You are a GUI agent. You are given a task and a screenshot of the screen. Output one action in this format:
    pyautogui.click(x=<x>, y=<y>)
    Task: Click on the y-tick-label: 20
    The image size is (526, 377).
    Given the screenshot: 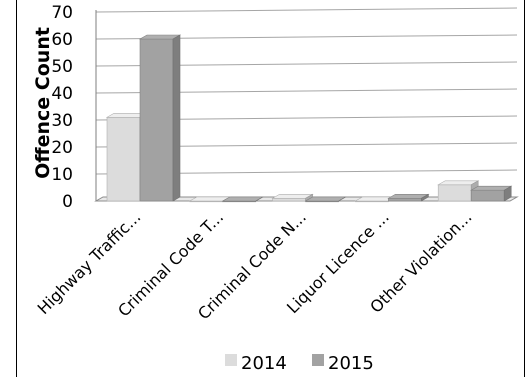 What is the action you would take?
    pyautogui.click(x=62, y=148)
    